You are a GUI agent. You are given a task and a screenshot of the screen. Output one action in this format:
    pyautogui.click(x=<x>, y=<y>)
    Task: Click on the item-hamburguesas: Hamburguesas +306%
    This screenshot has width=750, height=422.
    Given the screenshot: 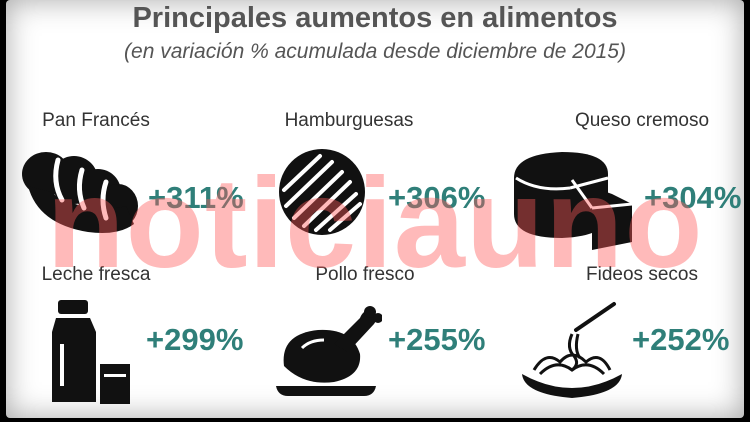 What is the action you would take?
    pyautogui.click(x=384, y=185)
    